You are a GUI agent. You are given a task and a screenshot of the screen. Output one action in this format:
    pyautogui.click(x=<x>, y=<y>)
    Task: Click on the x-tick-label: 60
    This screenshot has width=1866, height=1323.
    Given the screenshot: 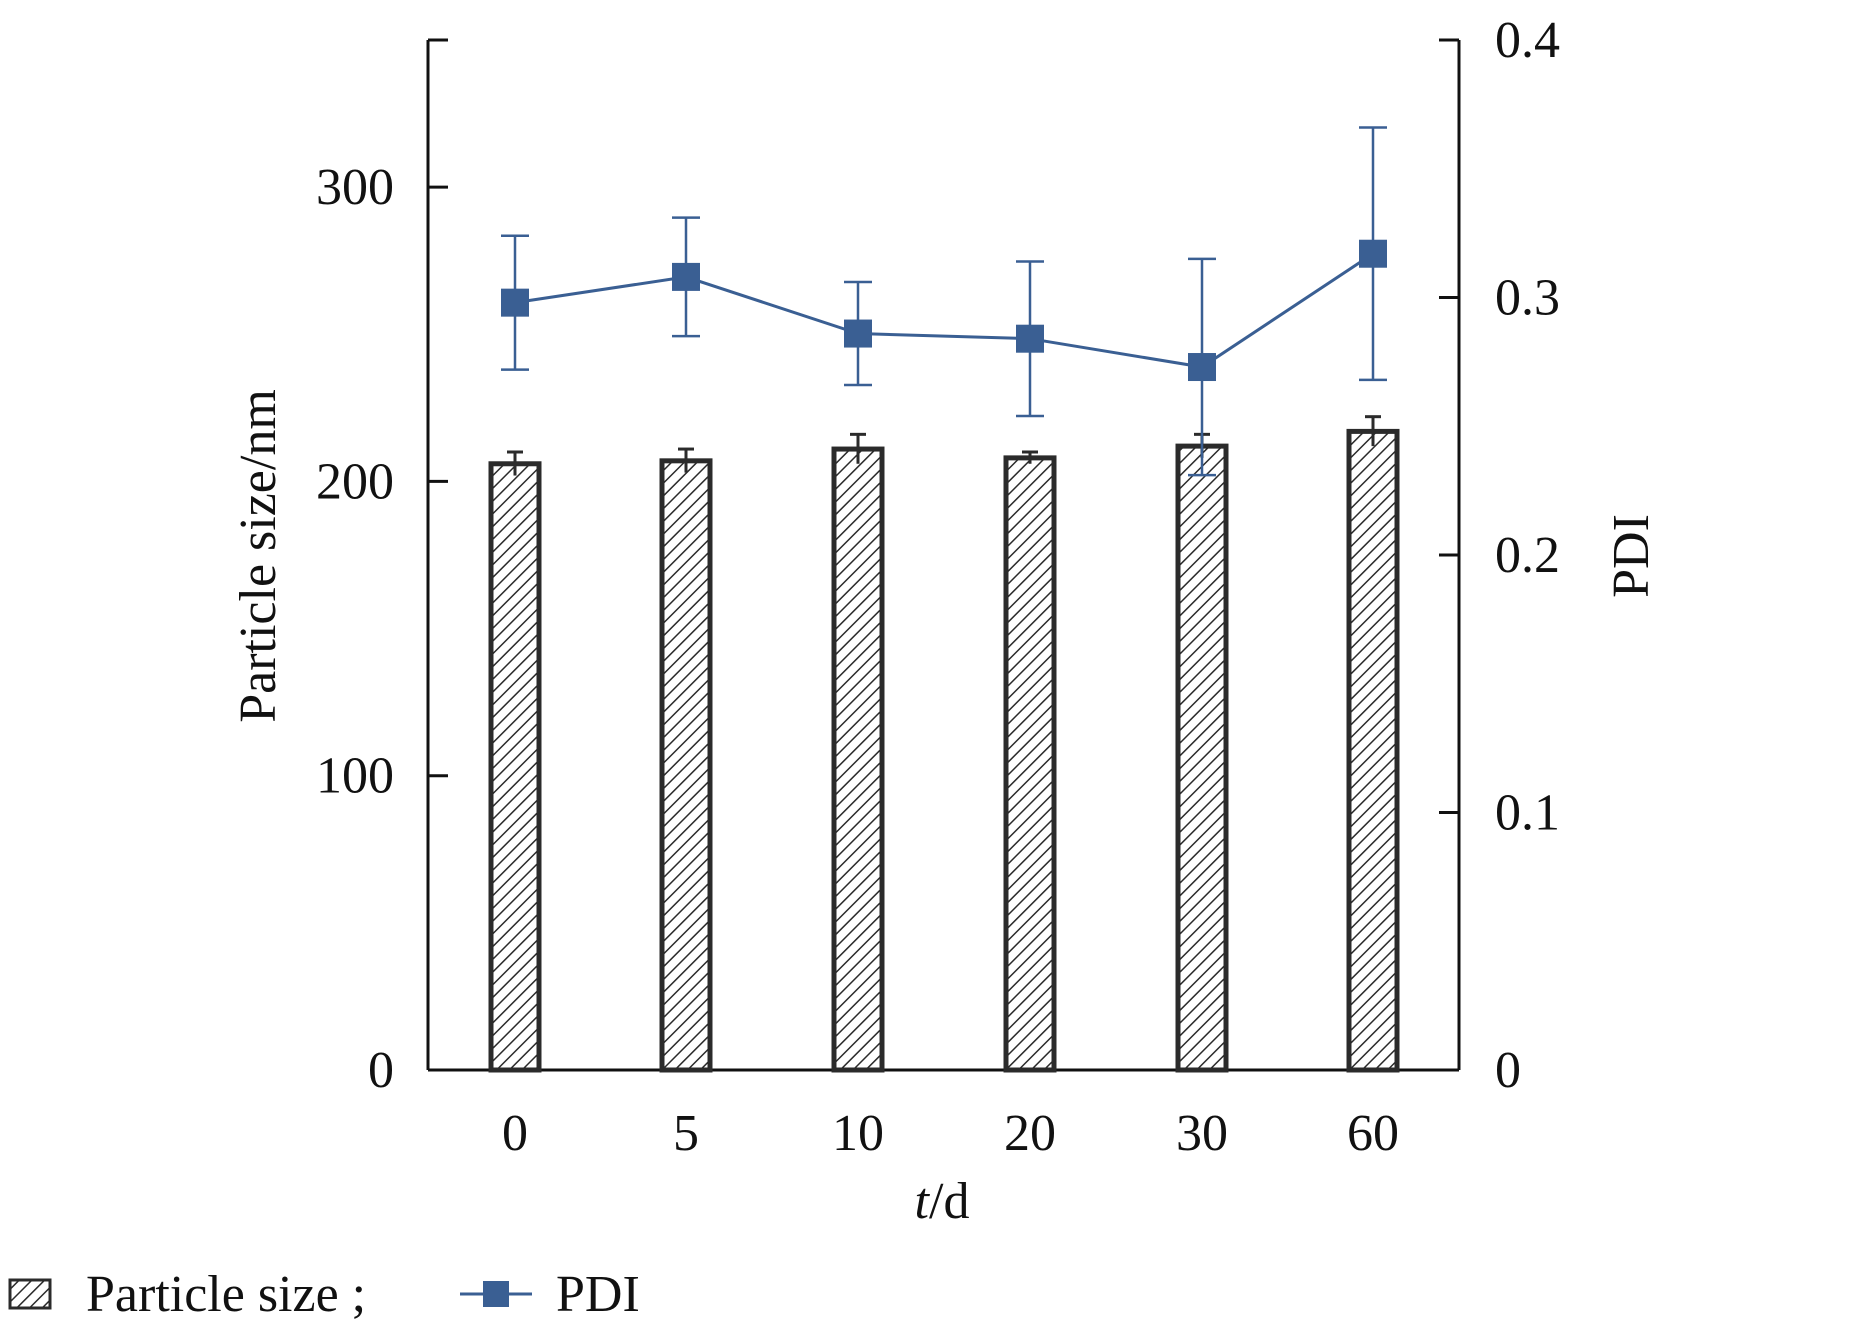 What is the action you would take?
    pyautogui.click(x=1373, y=1133)
    